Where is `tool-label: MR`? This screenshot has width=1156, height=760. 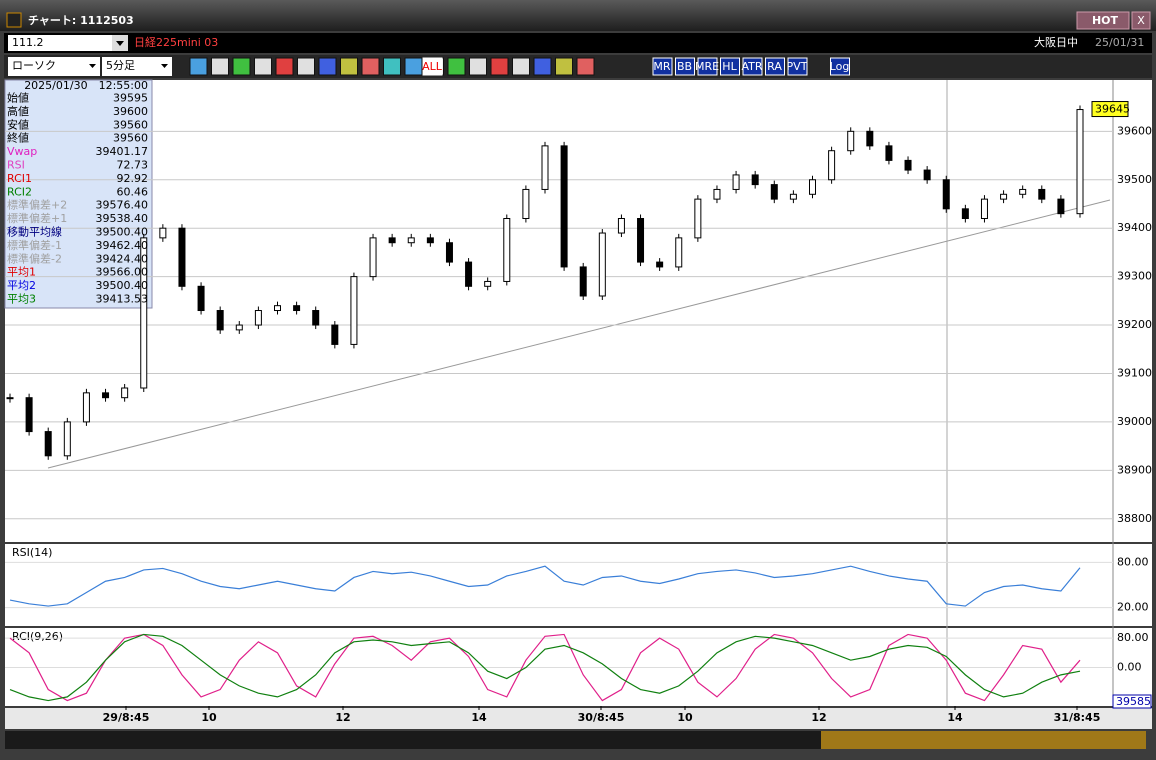 tool-label: MR is located at coordinates (661, 66).